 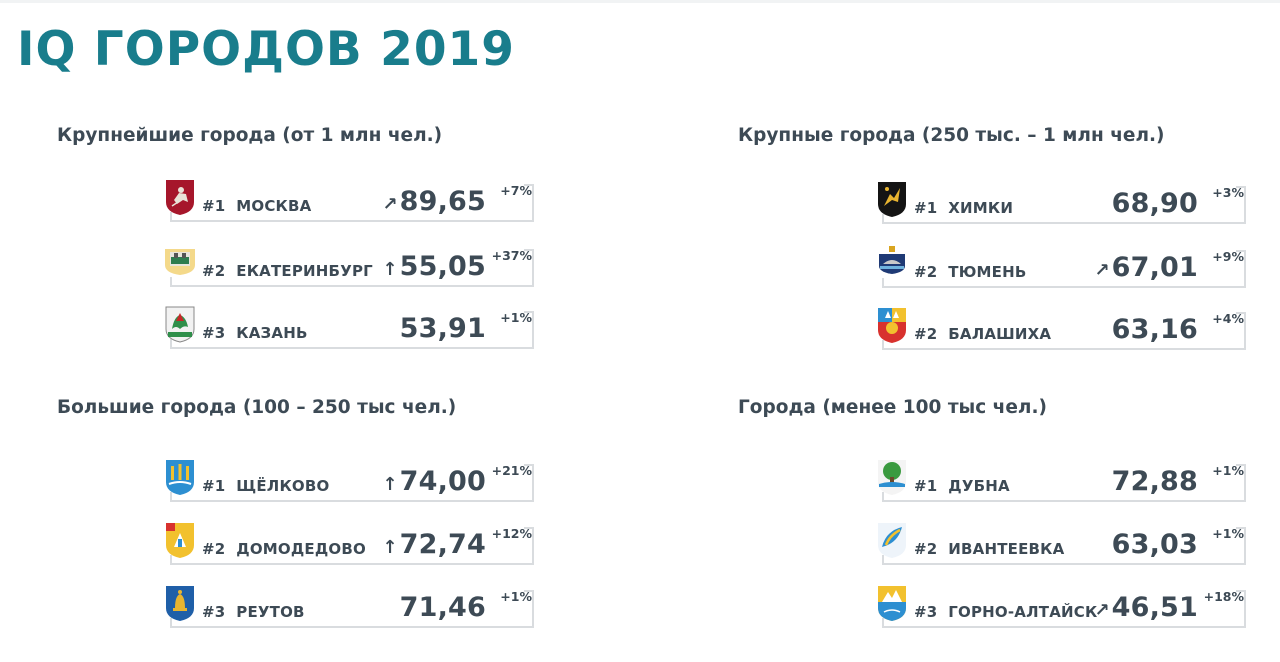 I want to click on ranking-row: #3 ГОРНО-АЛТАЙСК ↗ 46,51 +18%, so click(x=1061, y=606).